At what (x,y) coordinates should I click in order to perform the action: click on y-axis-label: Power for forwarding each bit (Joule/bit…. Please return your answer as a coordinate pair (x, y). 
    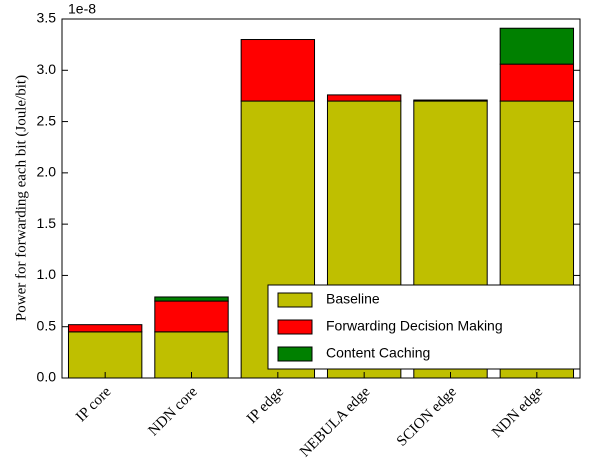
    Looking at the image, I should click on (21, 198).